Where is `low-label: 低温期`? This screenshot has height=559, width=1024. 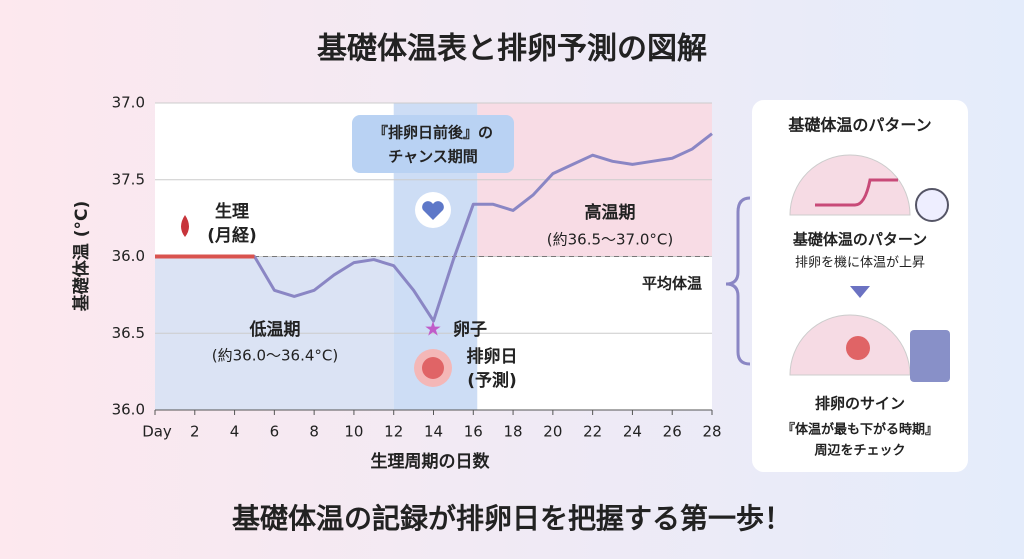
low-label: 低温期 is located at coordinates (275, 329).